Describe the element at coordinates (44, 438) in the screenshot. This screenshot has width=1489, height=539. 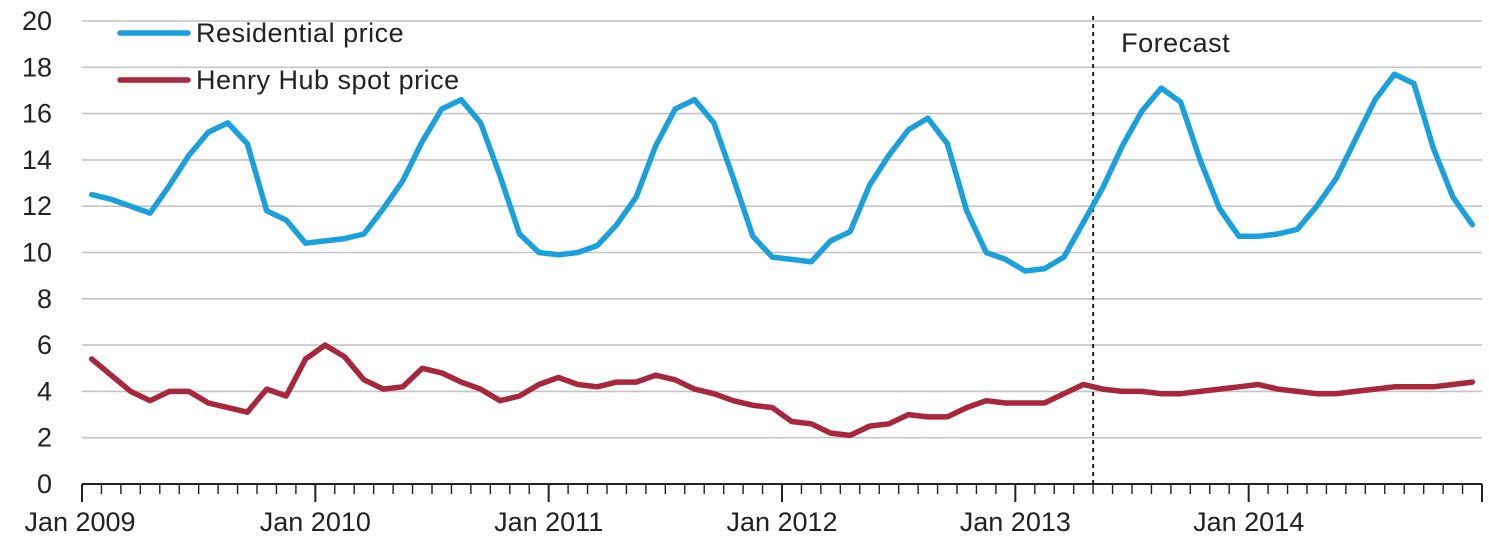
I see `y-tick-label: 2` at that location.